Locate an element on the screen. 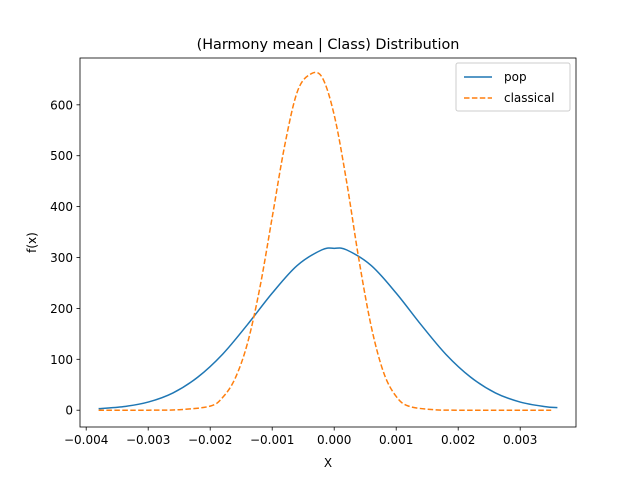  legend-label-pop: pop is located at coordinates (515, 77).